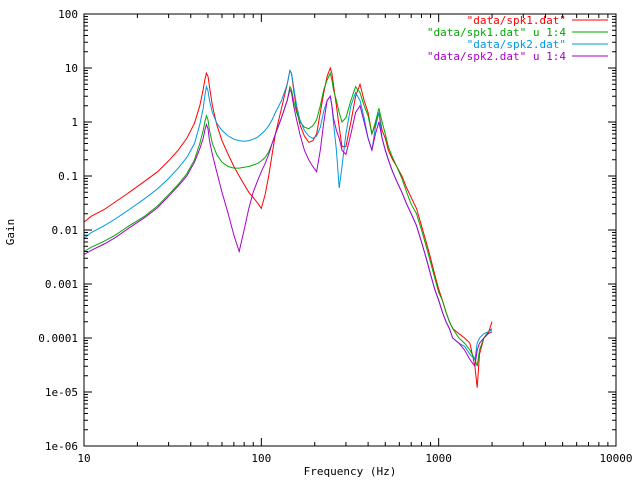 The image size is (640, 480). I want to click on y-tick-label: 0.1, so click(68, 176).